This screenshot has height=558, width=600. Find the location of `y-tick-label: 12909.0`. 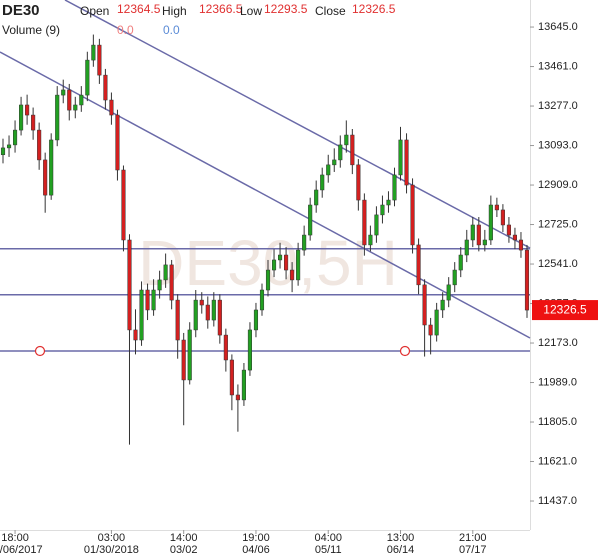

y-tick-label: 12909.0 is located at coordinates (558, 185).